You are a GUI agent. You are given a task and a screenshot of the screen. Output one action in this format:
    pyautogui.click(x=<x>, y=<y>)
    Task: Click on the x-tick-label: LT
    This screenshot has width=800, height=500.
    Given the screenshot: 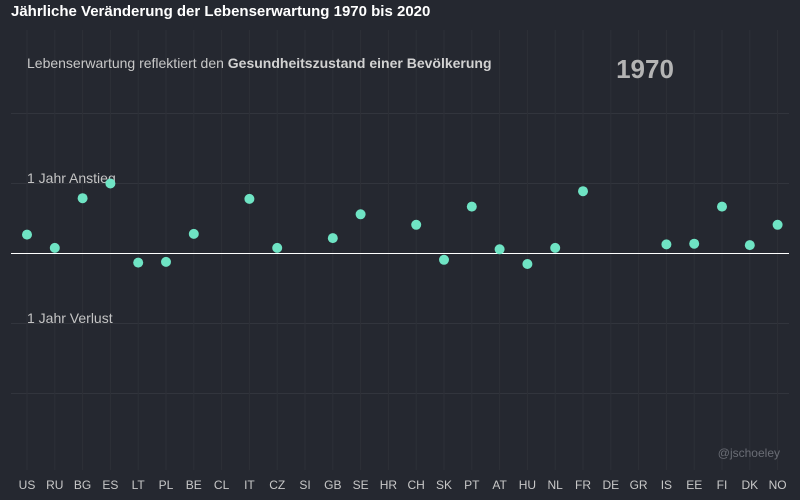 What is the action you would take?
    pyautogui.click(x=139, y=485)
    